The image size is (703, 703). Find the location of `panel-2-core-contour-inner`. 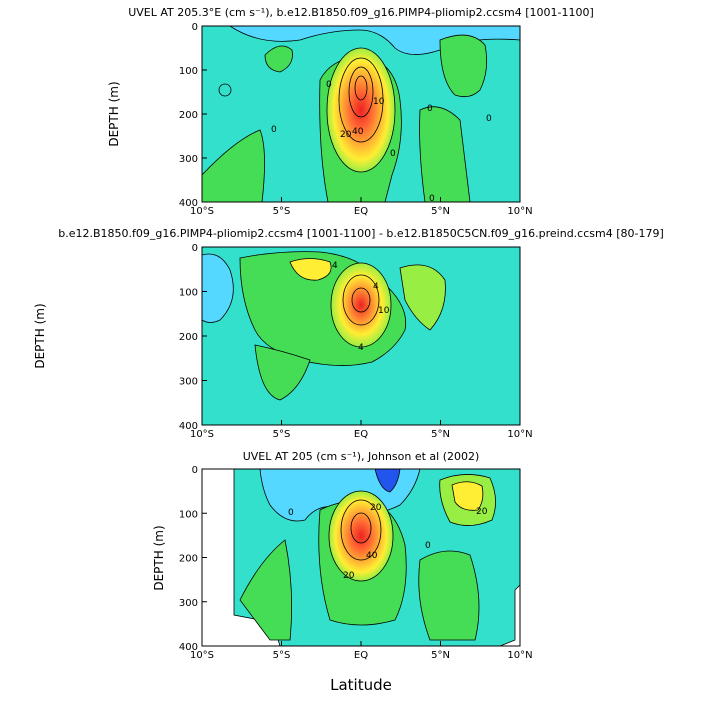

panel-2-core-contour-inner is located at coordinates (361, 300).